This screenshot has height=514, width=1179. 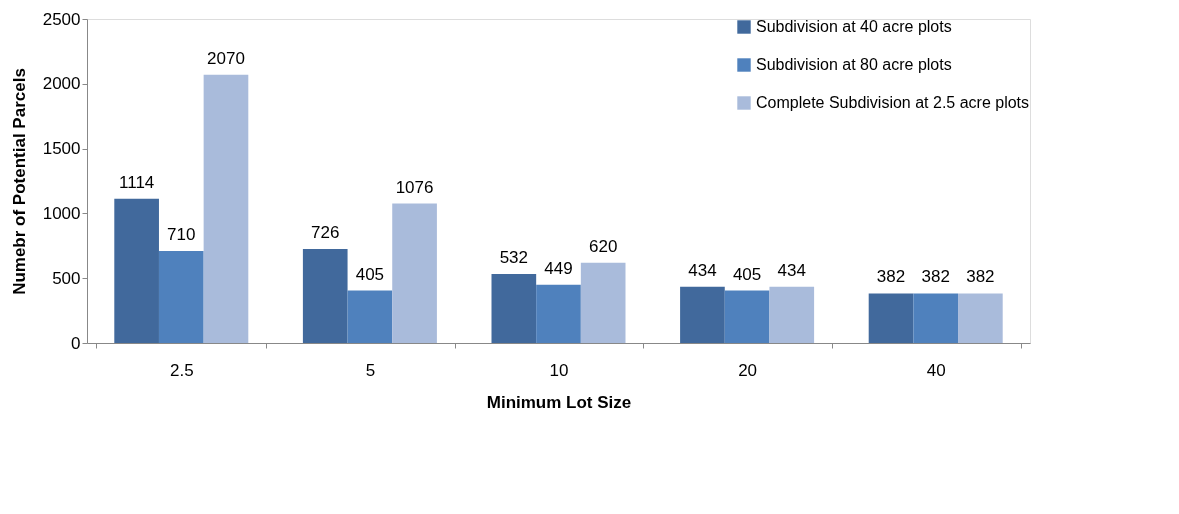 I want to click on y-tick-label: 1500, so click(x=61, y=149).